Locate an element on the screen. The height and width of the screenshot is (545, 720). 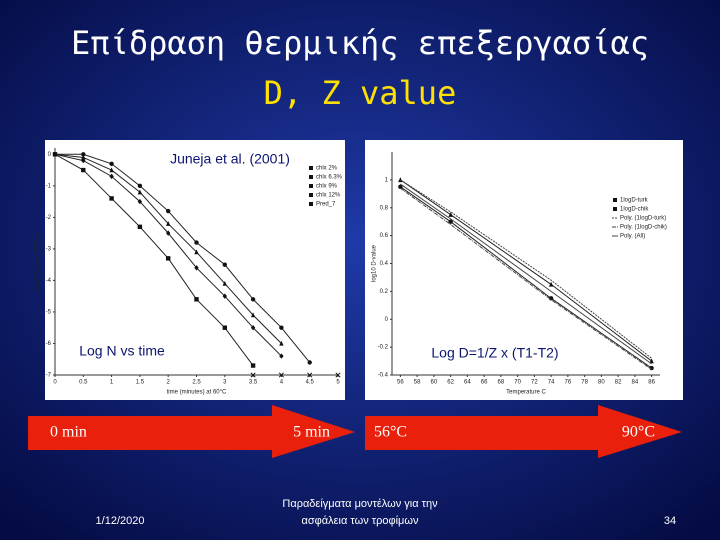
page-number: 34 is located at coordinates (670, 521).